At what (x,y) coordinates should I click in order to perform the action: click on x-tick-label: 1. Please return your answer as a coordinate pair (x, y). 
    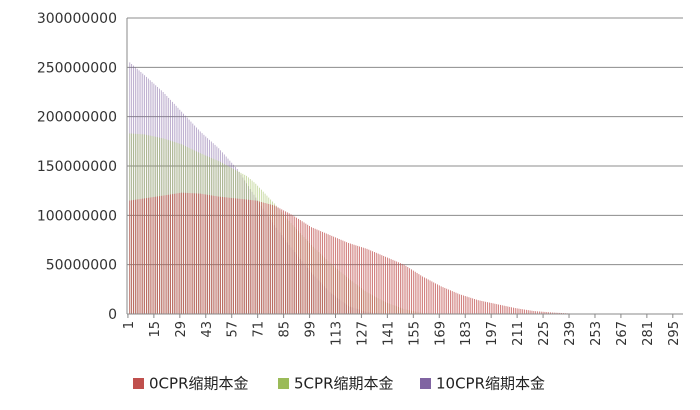
    Looking at the image, I should click on (129, 325).